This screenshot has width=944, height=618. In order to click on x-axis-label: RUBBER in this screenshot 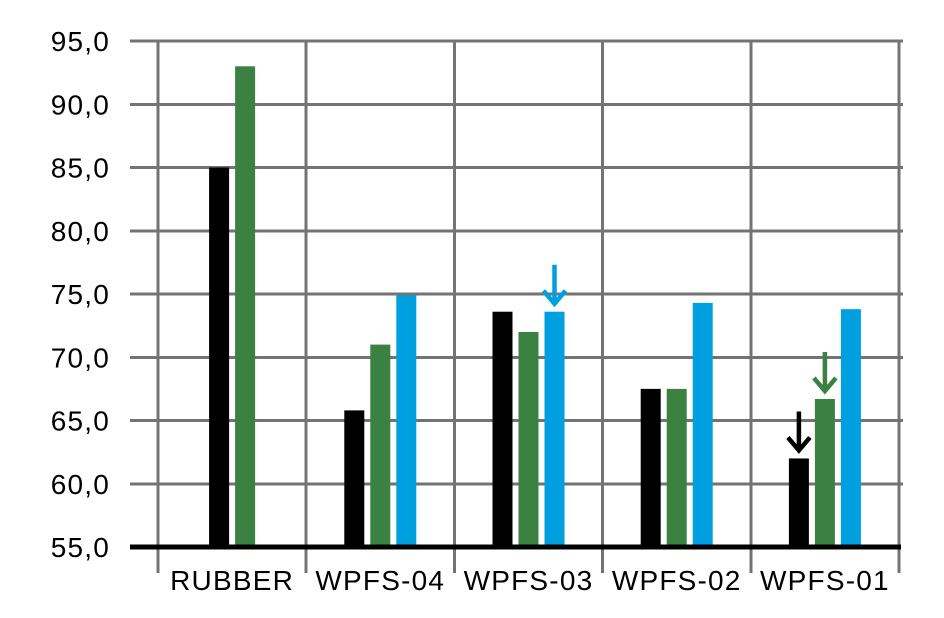, I will do `click(232, 580)`.